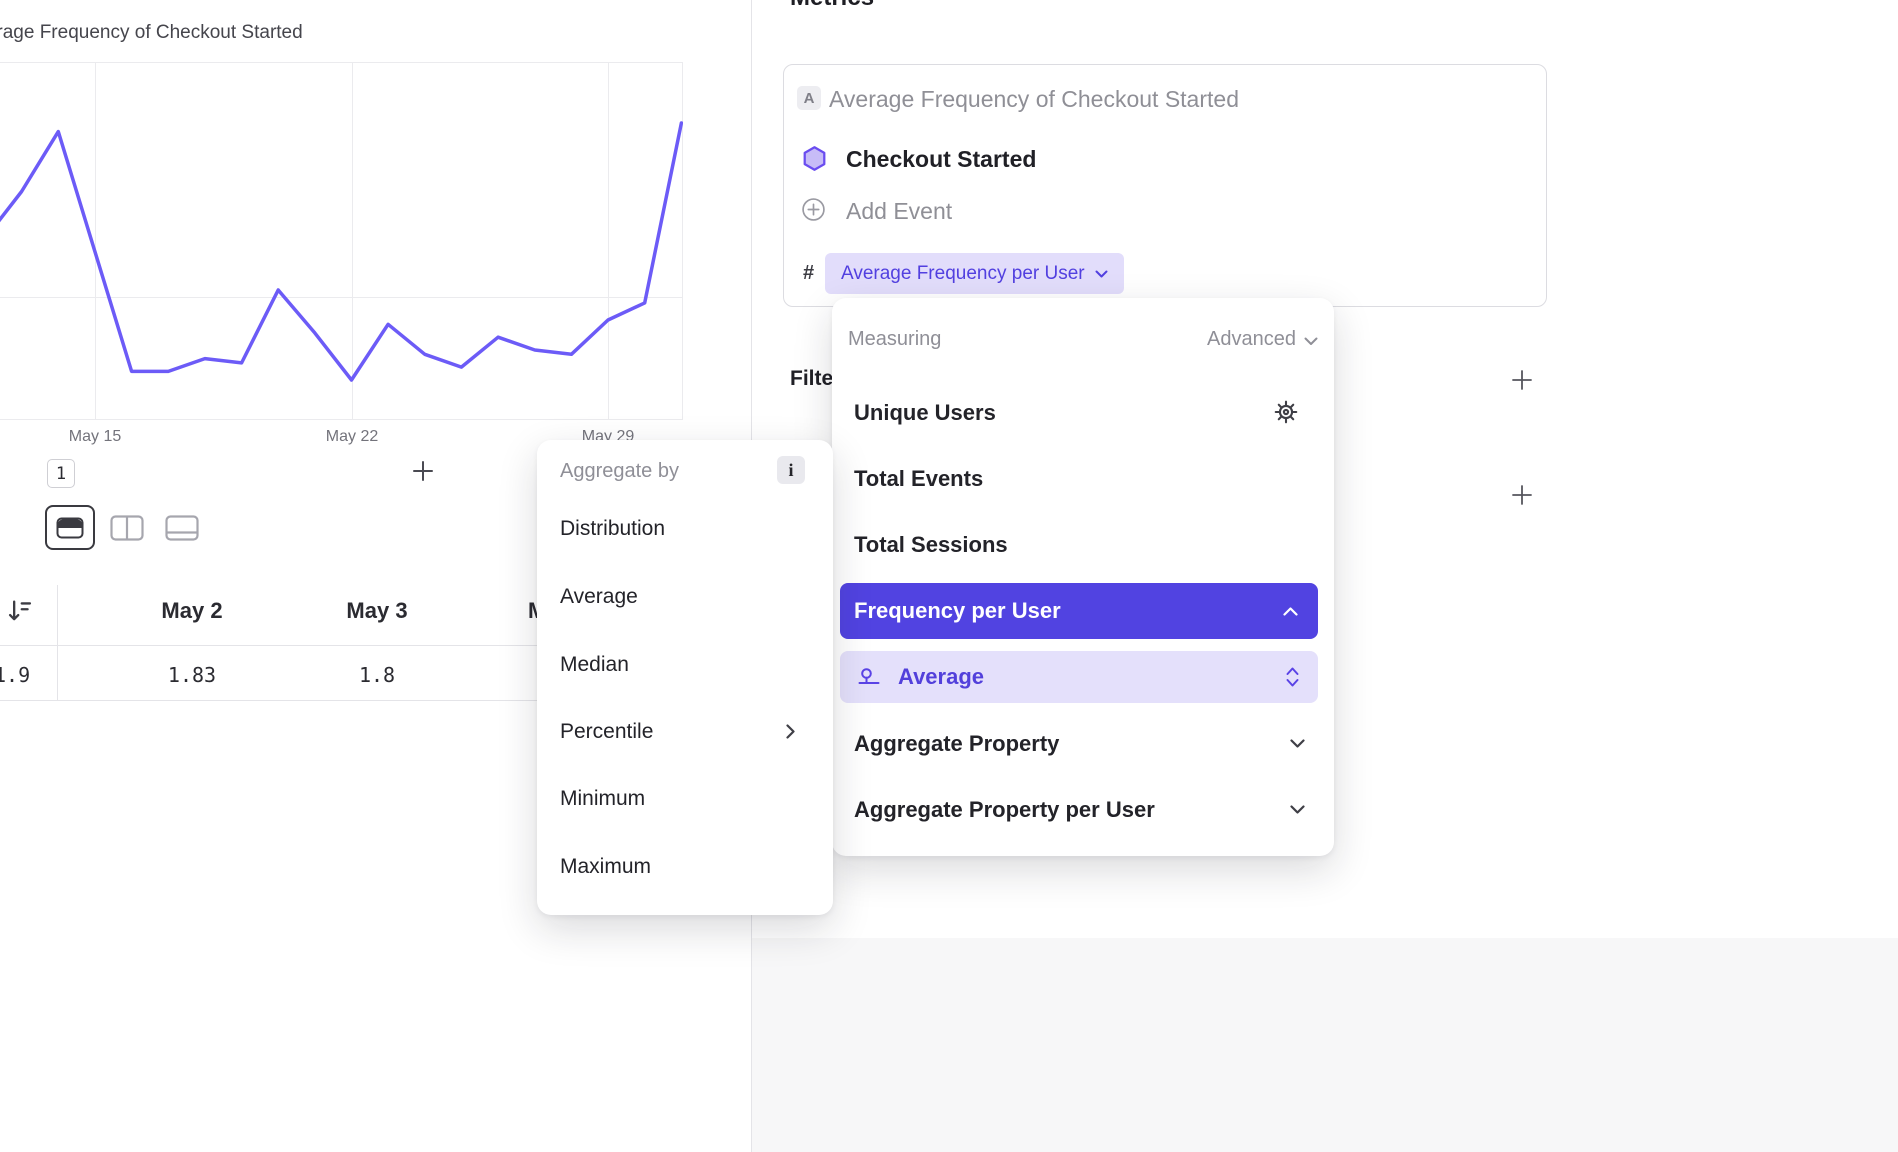 This screenshot has height=1152, width=1898. What do you see at coordinates (619, 471) in the screenshot?
I see `aggregate-menu-header: Aggregate by` at bounding box center [619, 471].